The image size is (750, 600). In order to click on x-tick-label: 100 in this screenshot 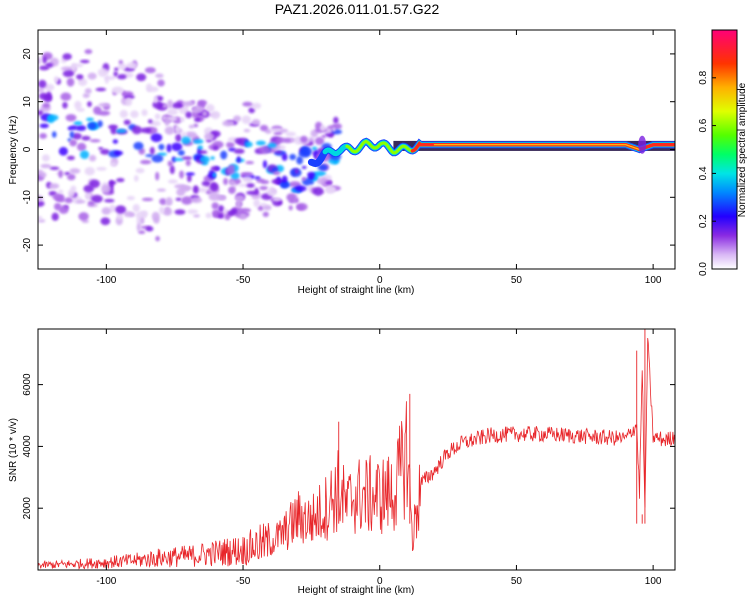, I will do `click(653, 581)`.